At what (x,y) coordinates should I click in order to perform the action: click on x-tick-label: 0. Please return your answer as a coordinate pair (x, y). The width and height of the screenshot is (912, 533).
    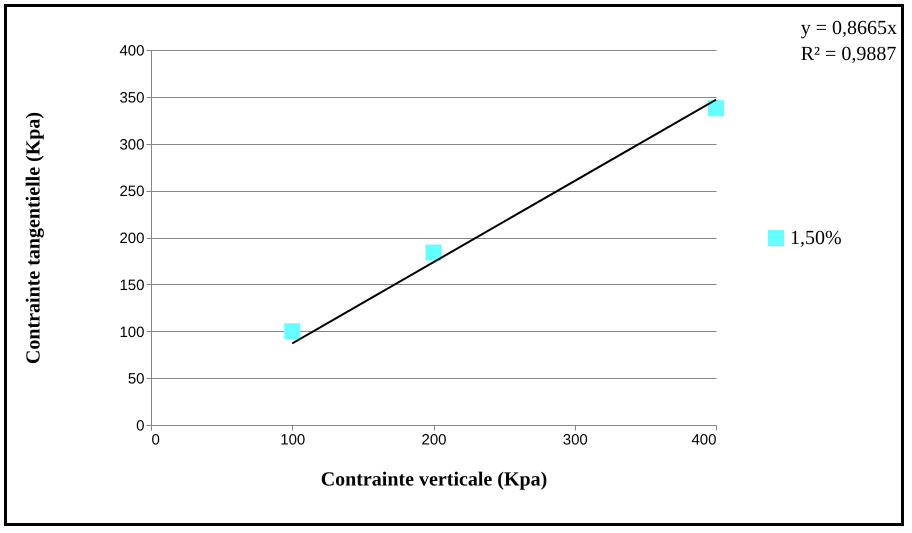
    Looking at the image, I should click on (156, 440).